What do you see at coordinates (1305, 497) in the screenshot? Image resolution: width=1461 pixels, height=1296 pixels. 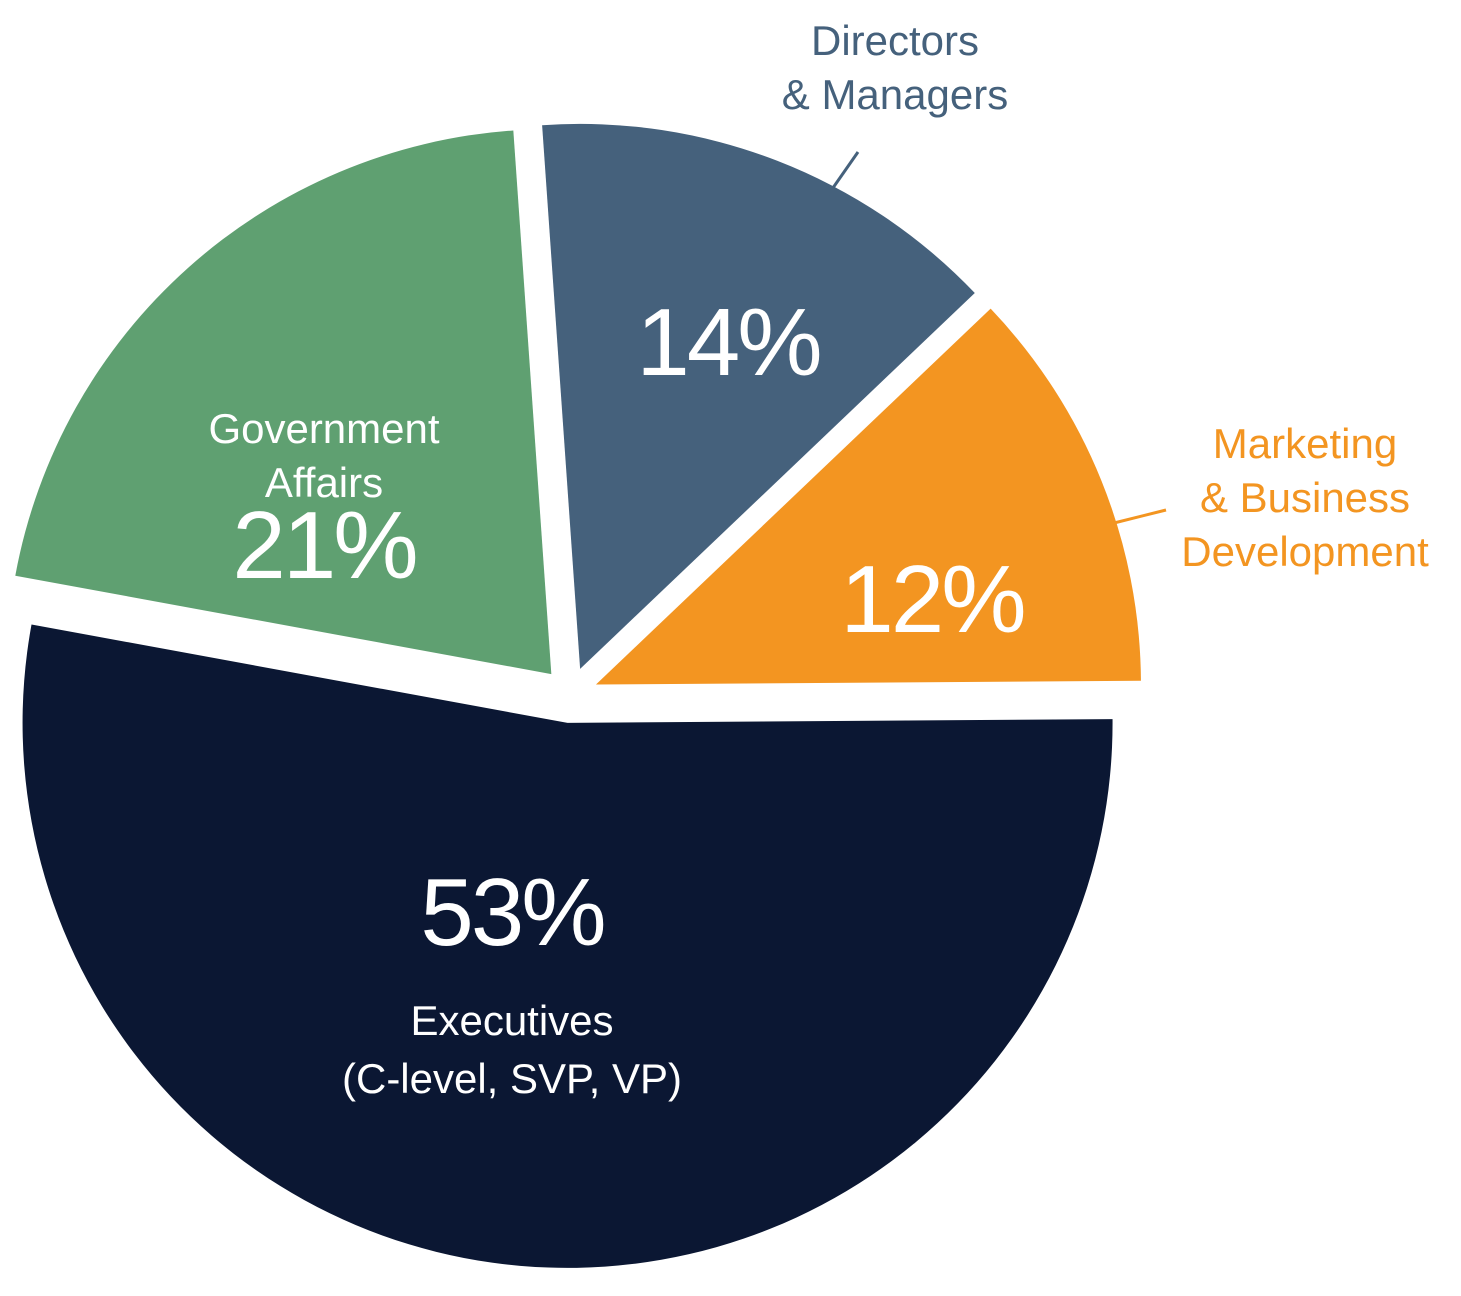 I see `slice-category-label-2-line-2: & Business` at bounding box center [1305, 497].